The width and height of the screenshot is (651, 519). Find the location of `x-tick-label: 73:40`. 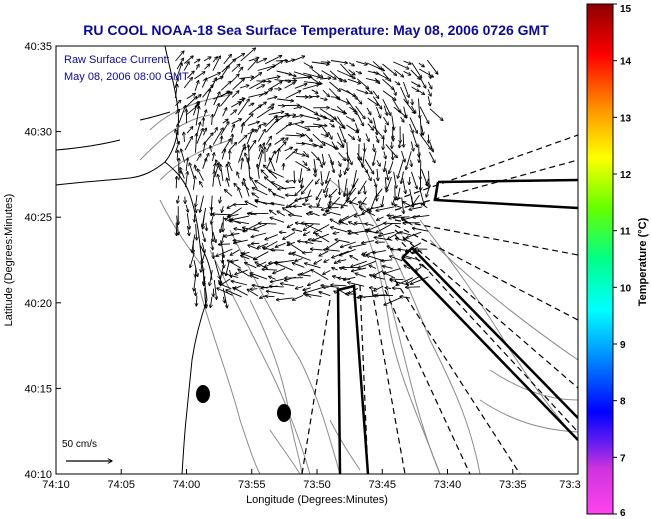

x-tick-label: 73:40 is located at coordinates (448, 485).